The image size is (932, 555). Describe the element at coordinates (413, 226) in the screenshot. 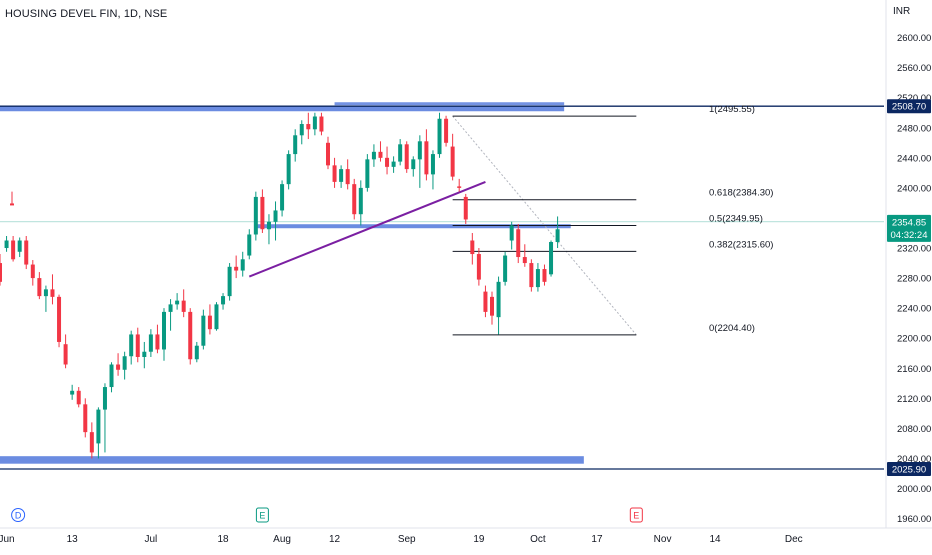

I see `mid-level-band` at that location.